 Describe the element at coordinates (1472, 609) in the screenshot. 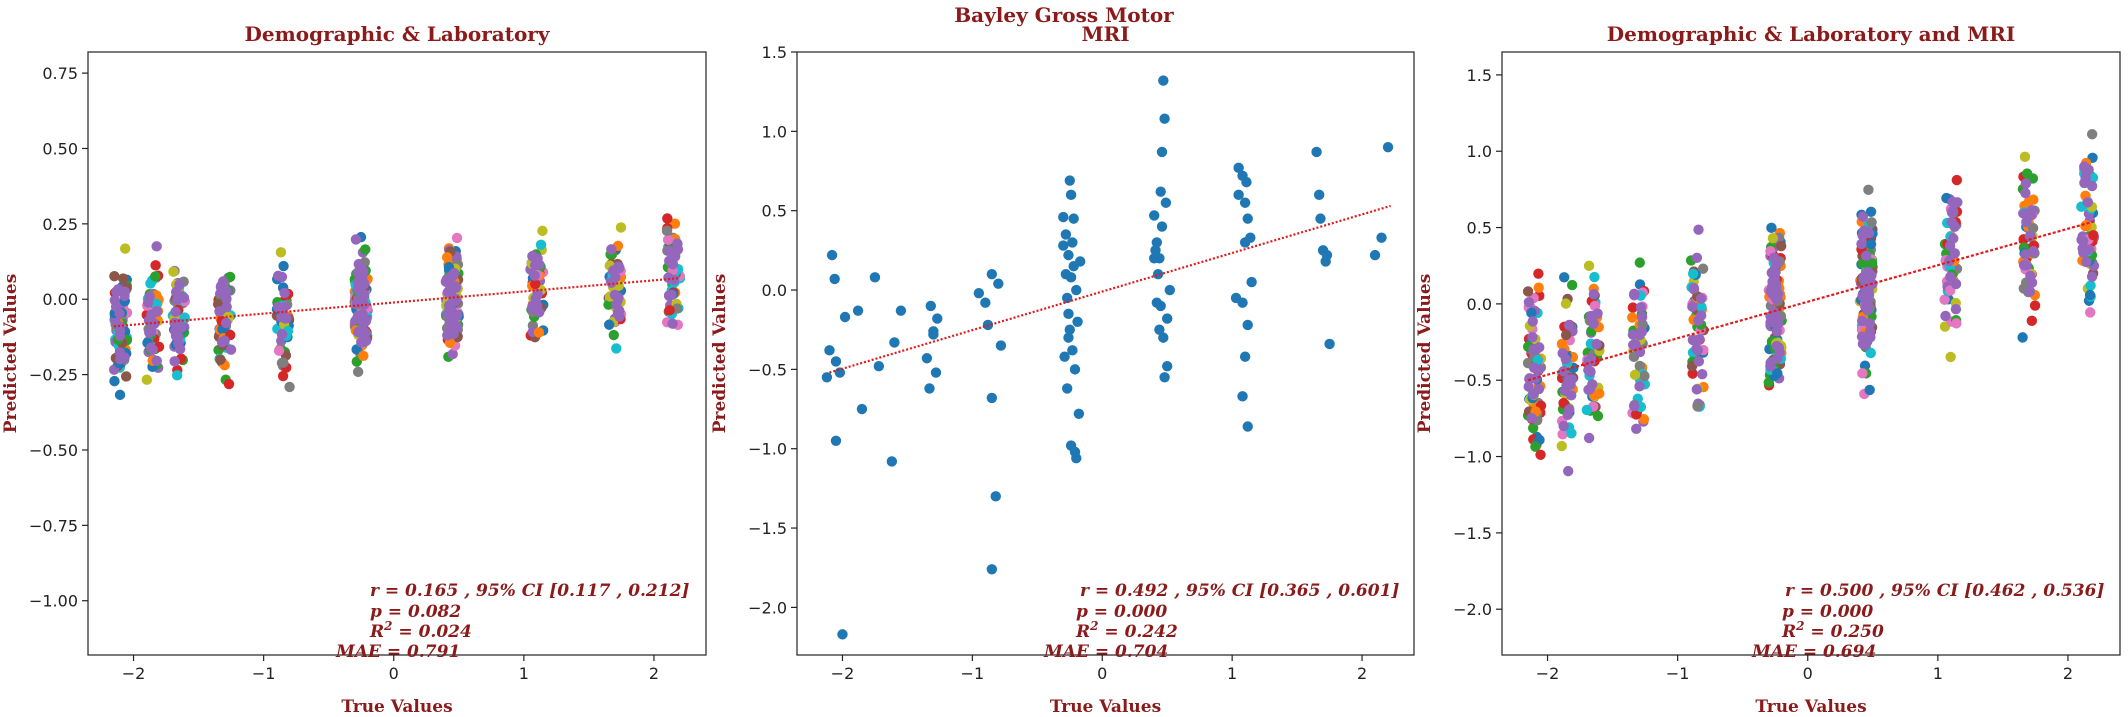

I see `y-tick-label: −2.0` at that location.